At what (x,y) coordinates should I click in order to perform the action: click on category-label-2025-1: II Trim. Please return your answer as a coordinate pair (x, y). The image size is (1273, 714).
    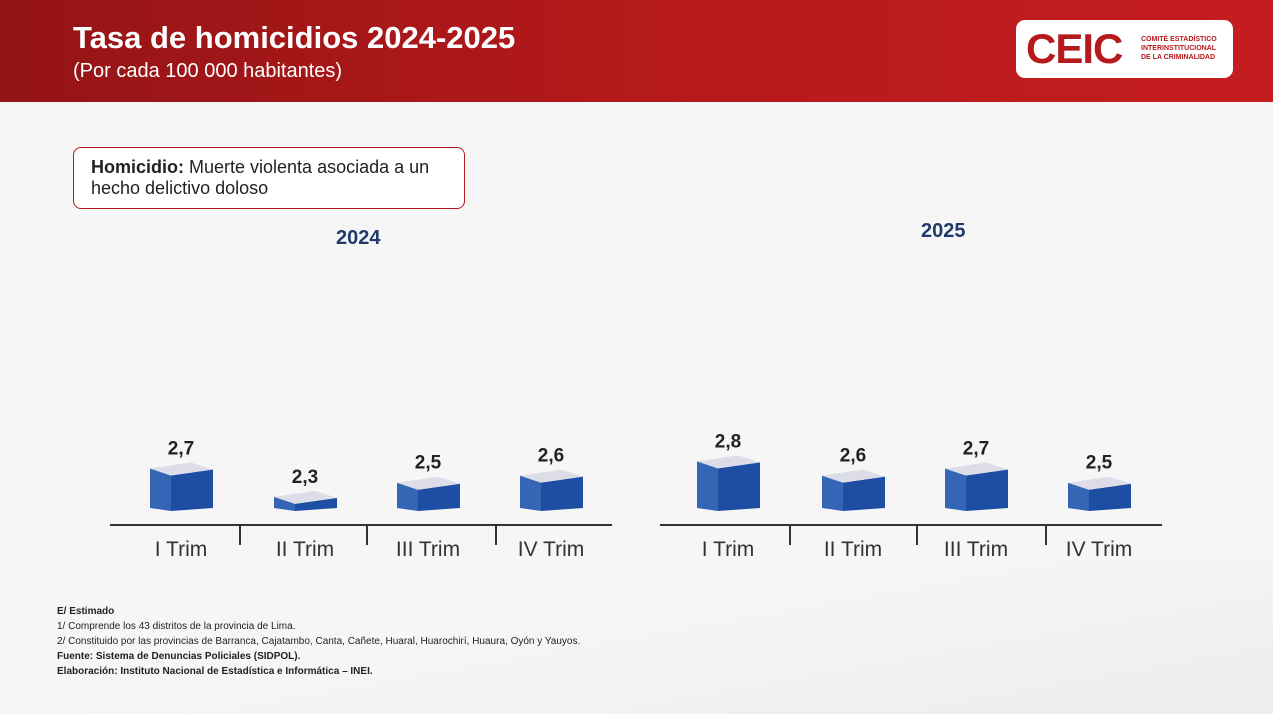
    Looking at the image, I should click on (853, 549).